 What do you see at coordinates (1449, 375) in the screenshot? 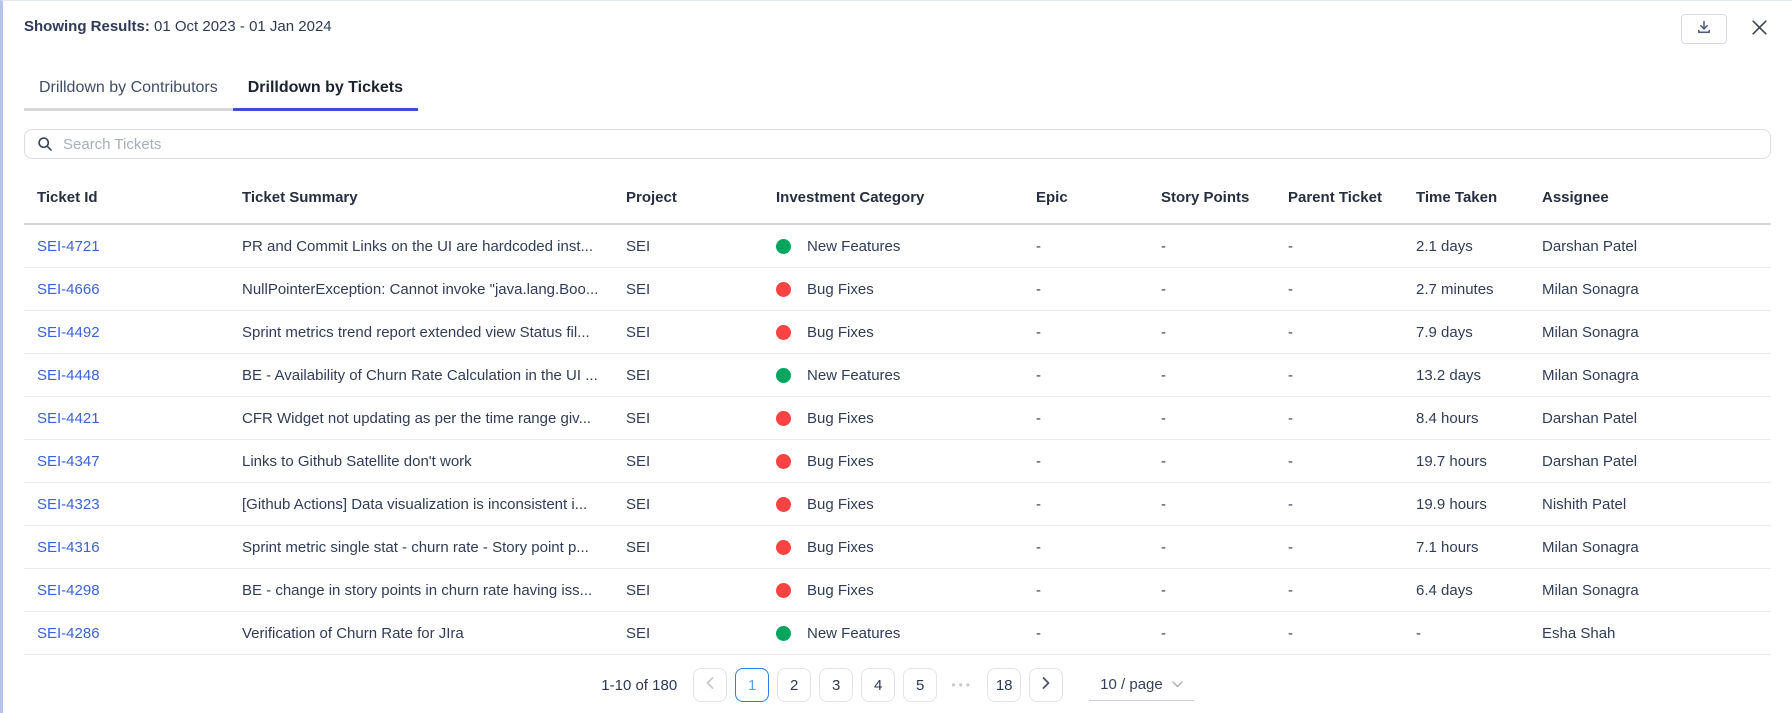
I see `time-taken: 13.2 days` at bounding box center [1449, 375].